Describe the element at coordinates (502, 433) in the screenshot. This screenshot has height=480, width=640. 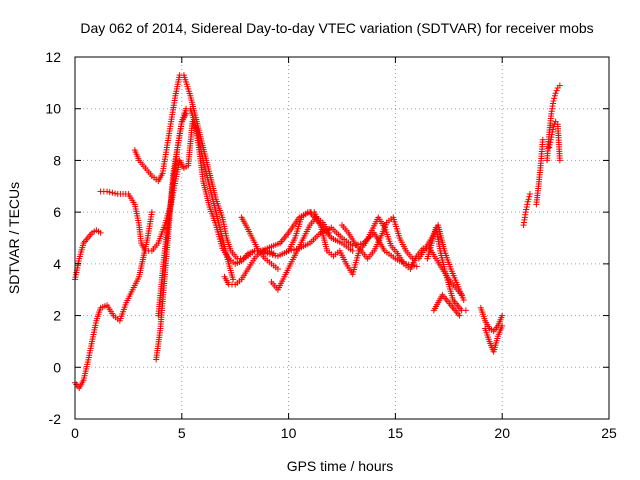
I see `x-tick-label: 20` at that location.